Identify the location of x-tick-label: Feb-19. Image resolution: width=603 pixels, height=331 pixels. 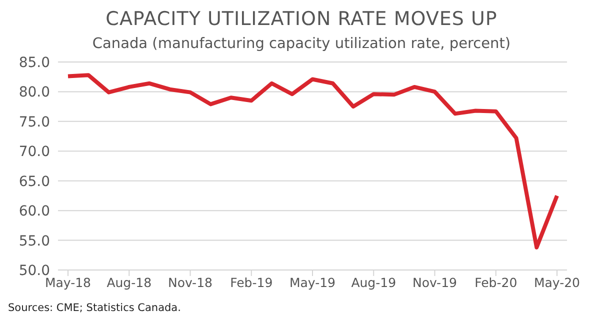
(251, 282).